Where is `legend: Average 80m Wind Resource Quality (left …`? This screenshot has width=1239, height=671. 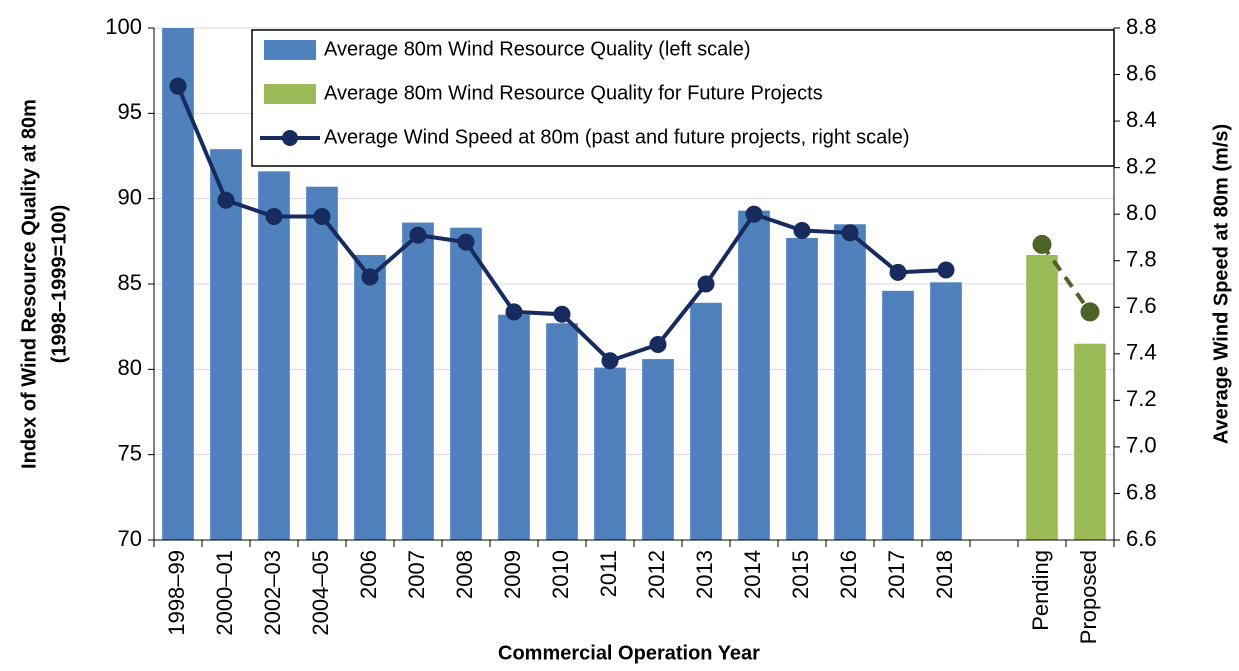
legend: Average 80m Wind Resource Quality (left … is located at coordinates (683, 98).